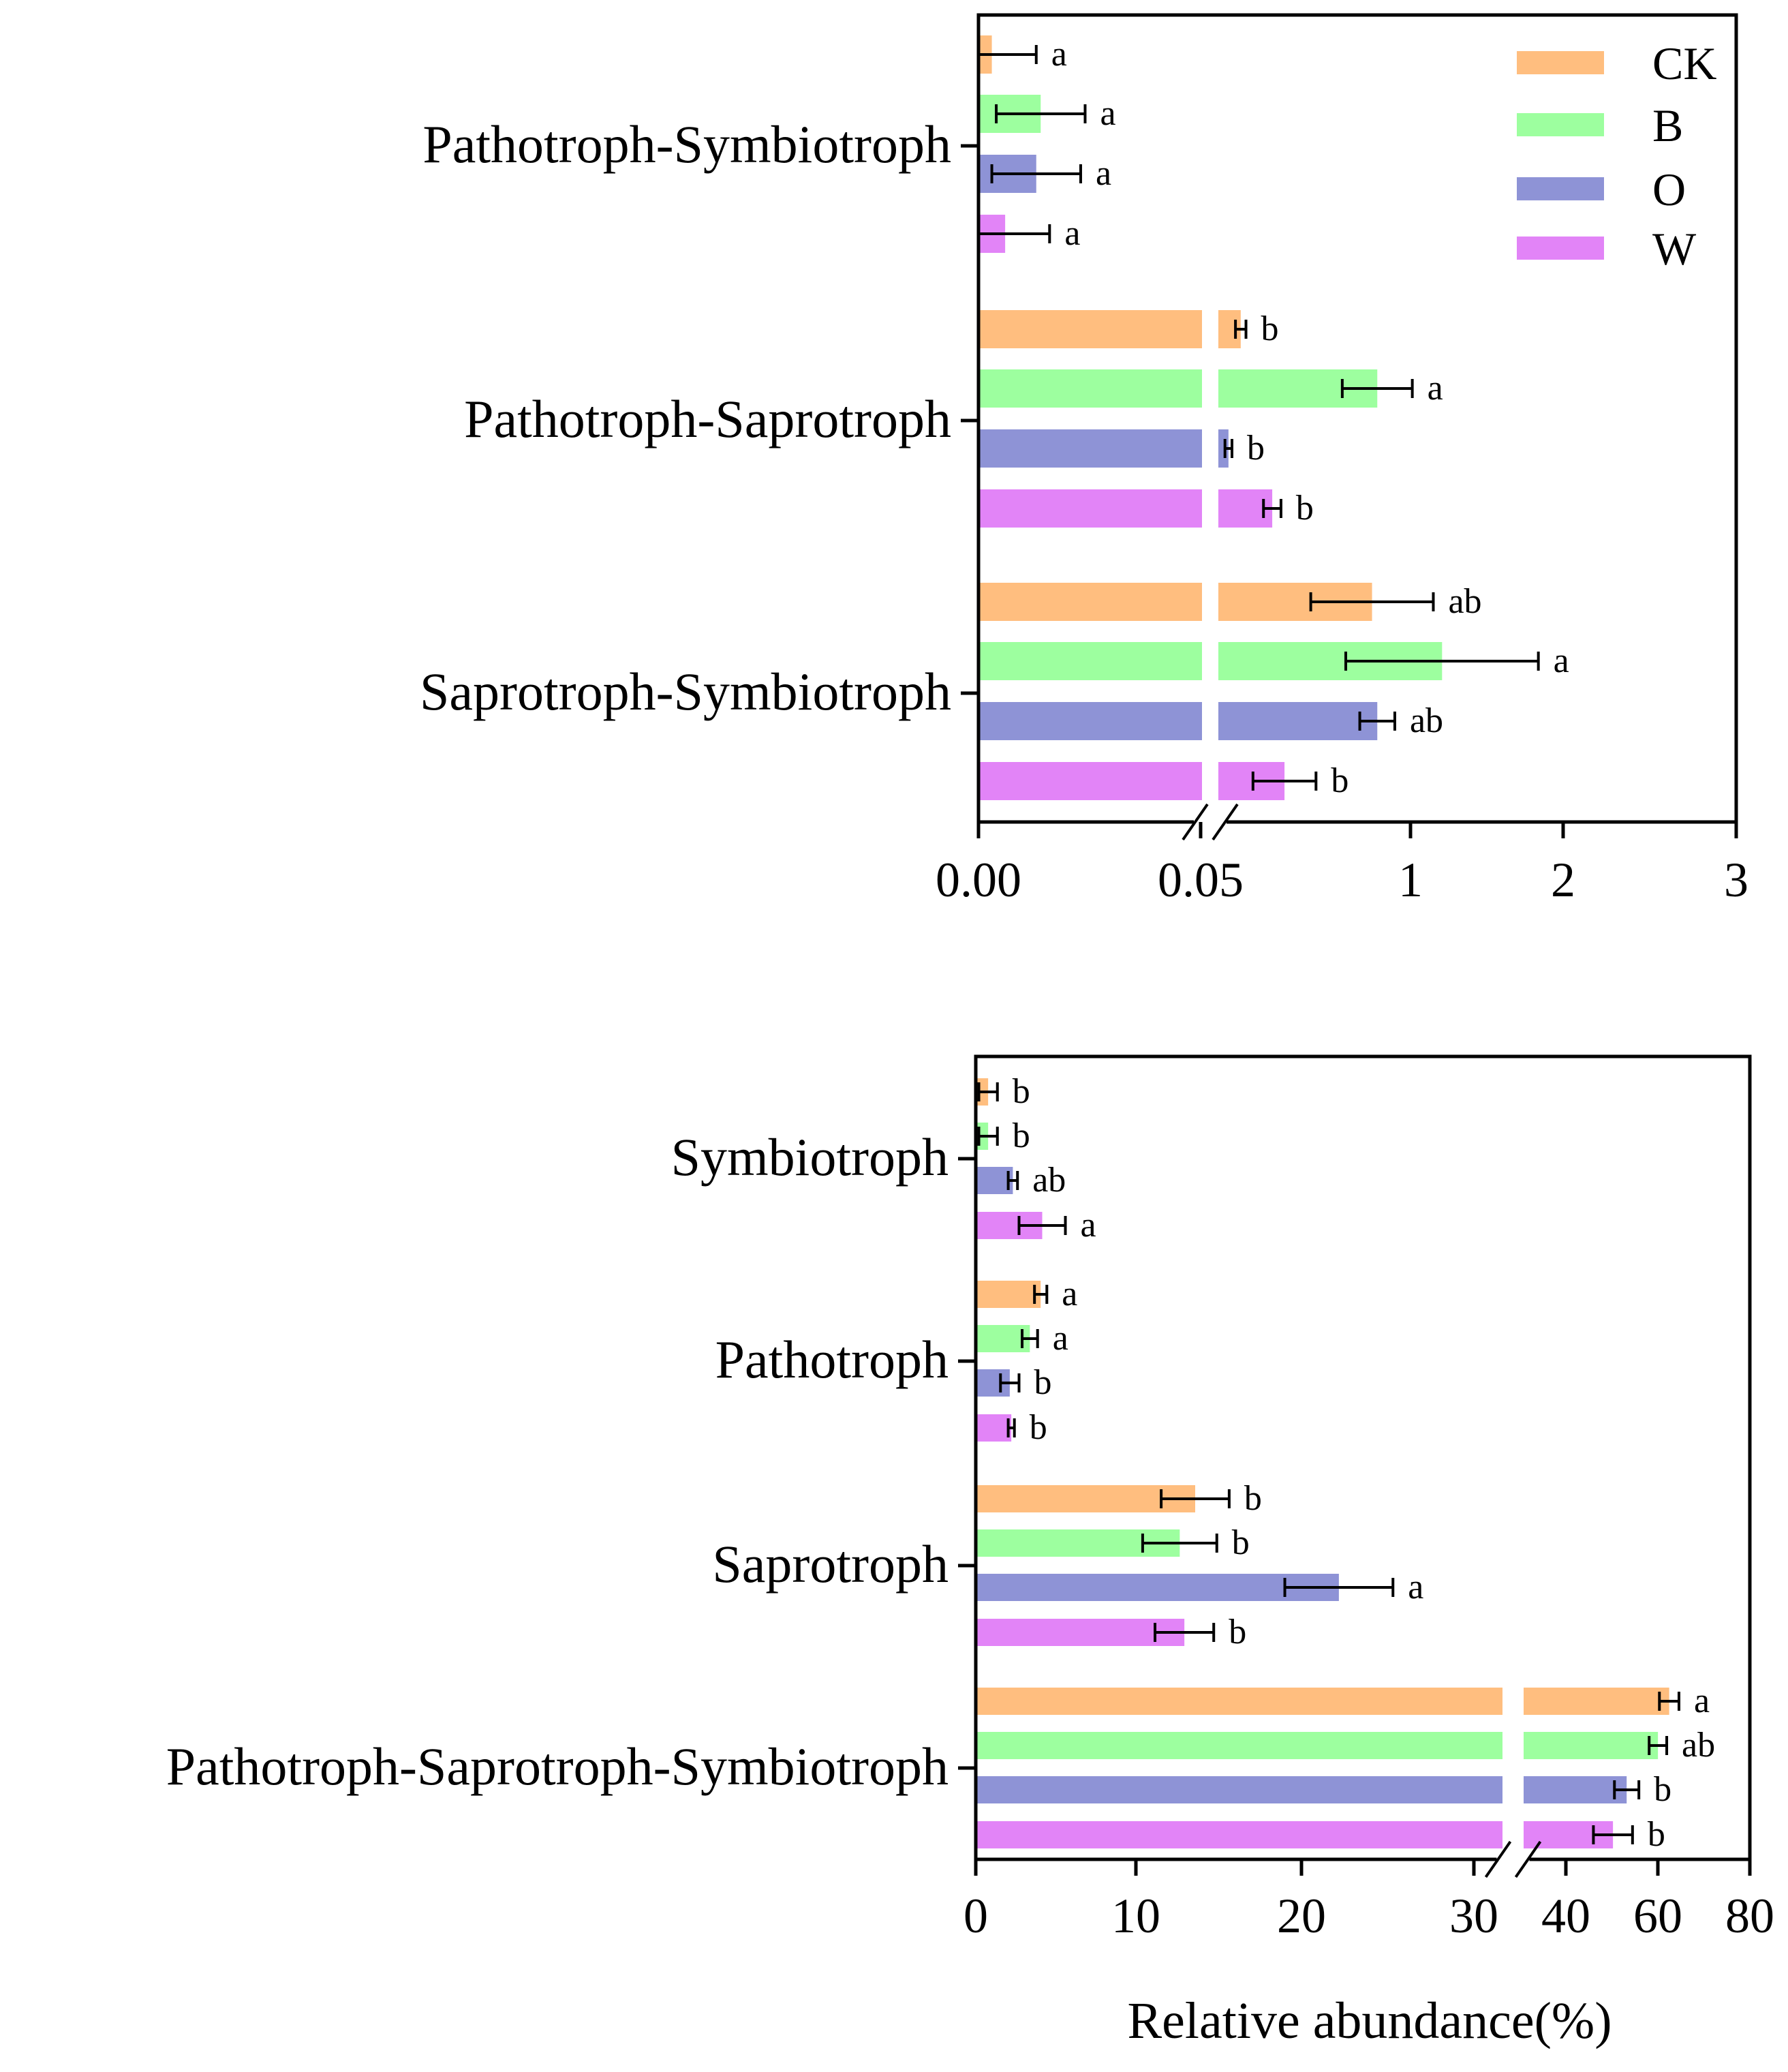  Describe the element at coordinates (1339, 780) in the screenshot. I see `significance-saprotroph-symbiotroph-w: b` at that location.